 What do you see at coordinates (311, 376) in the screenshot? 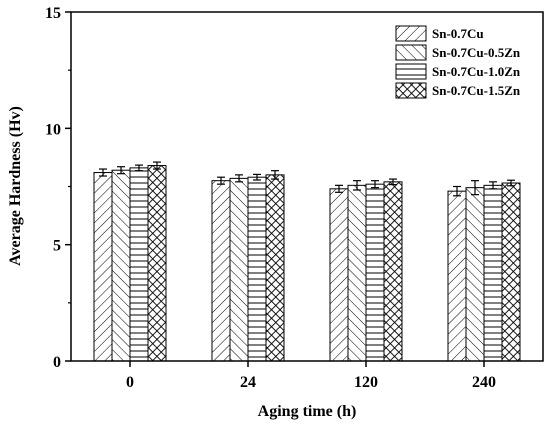
I see `x-axis: 0 24 120 240` at bounding box center [311, 376].